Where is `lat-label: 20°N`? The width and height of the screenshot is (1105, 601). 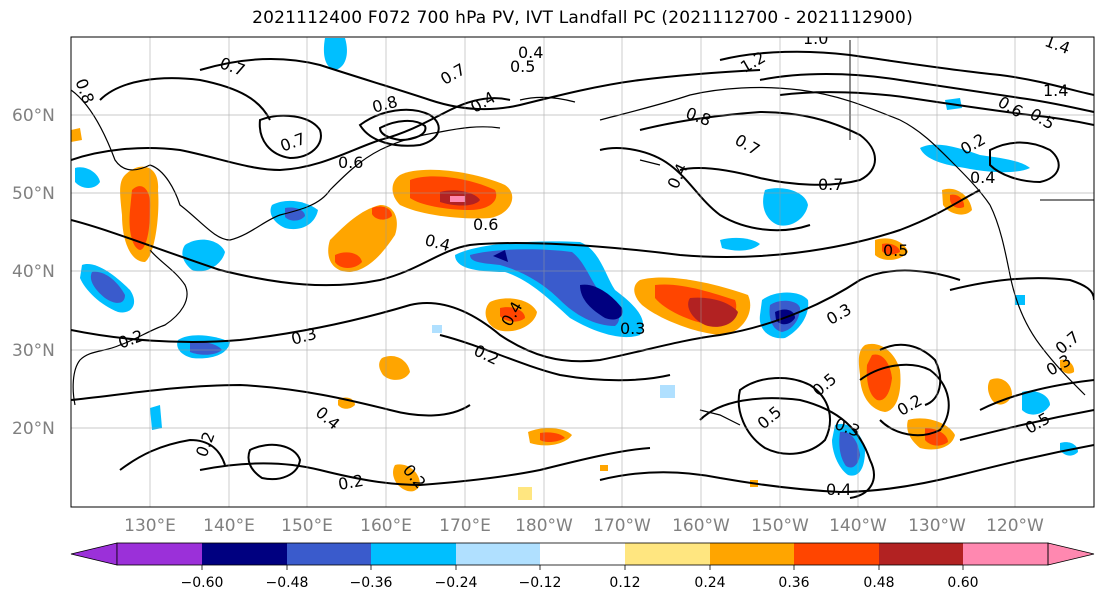 lat-label: 20°N is located at coordinates (33, 429).